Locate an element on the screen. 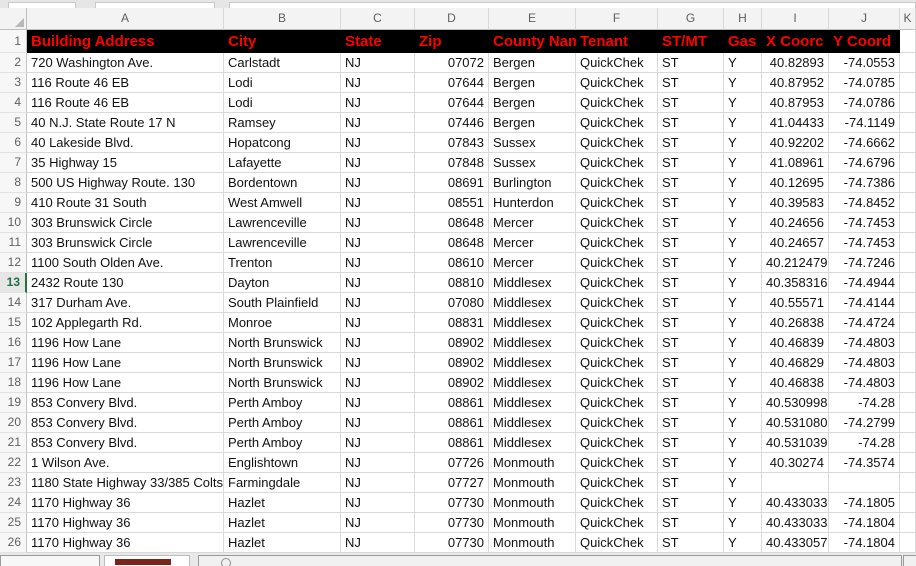 The height and width of the screenshot is (566, 916). cell-H25: Y is located at coordinates (743, 523).